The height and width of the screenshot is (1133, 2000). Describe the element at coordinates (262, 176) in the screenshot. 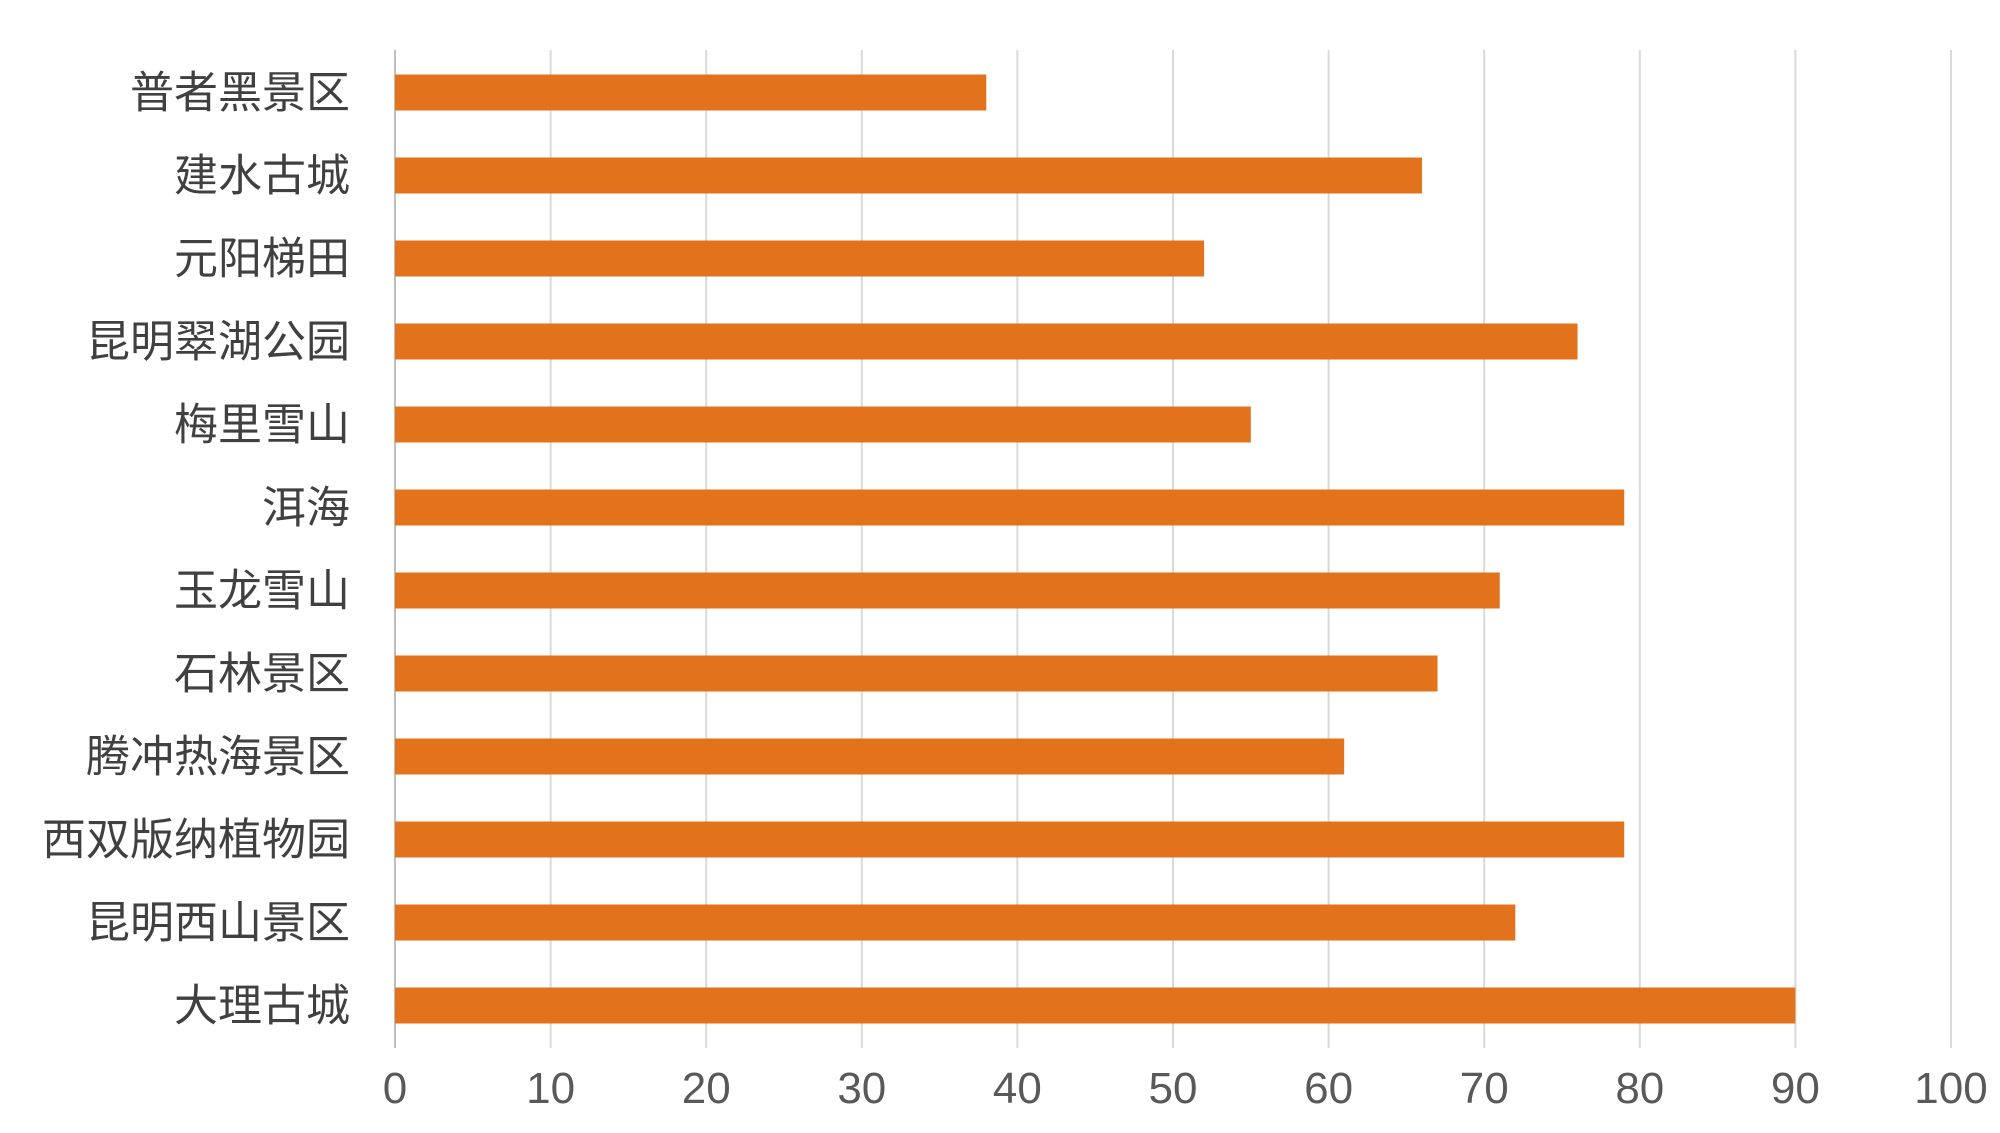

I see `category-label: 建水古城` at that location.